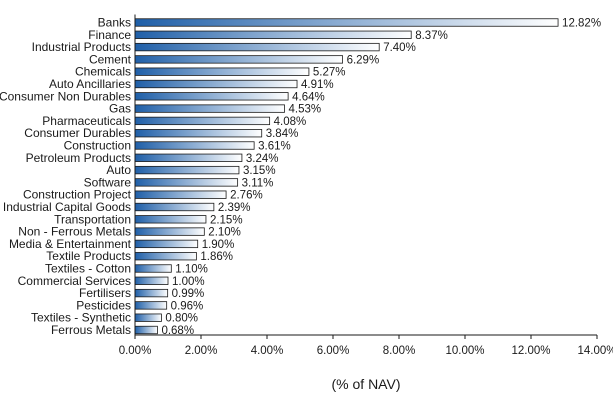 The image size is (613, 394). Describe the element at coordinates (246, 196) in the screenshot. I see `value-label-construction-project: 2.76%` at that location.